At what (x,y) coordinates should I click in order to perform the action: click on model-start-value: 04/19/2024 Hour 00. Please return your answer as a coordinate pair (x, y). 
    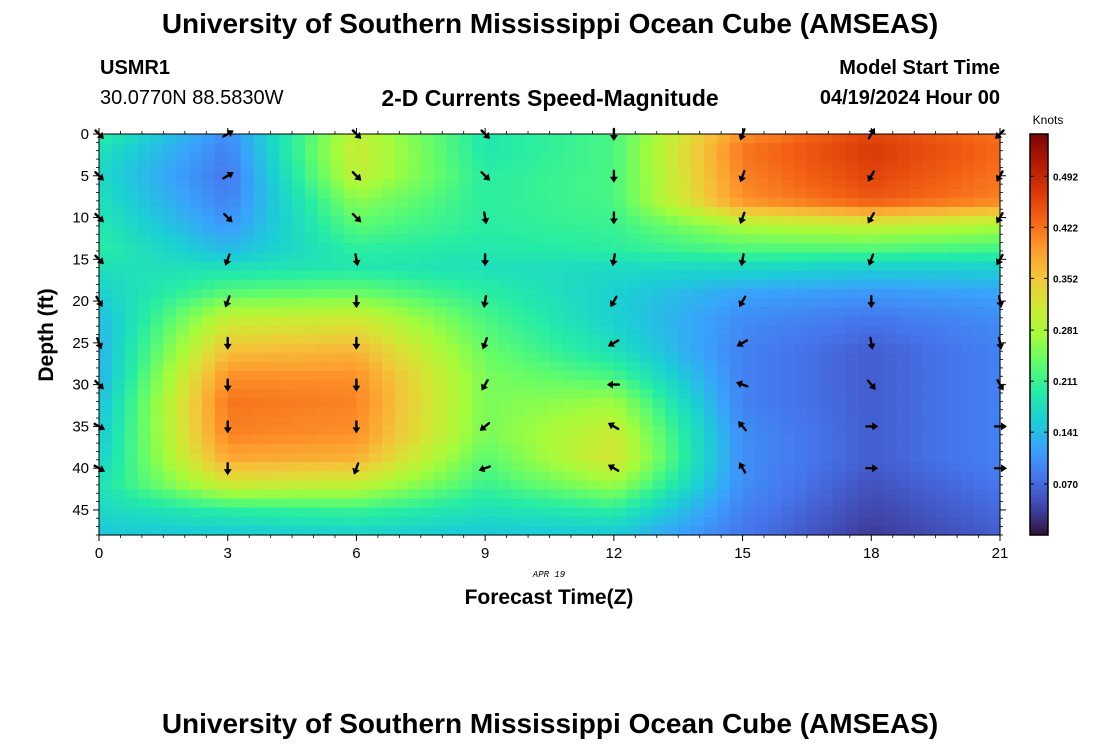
    Looking at the image, I should click on (909, 98).